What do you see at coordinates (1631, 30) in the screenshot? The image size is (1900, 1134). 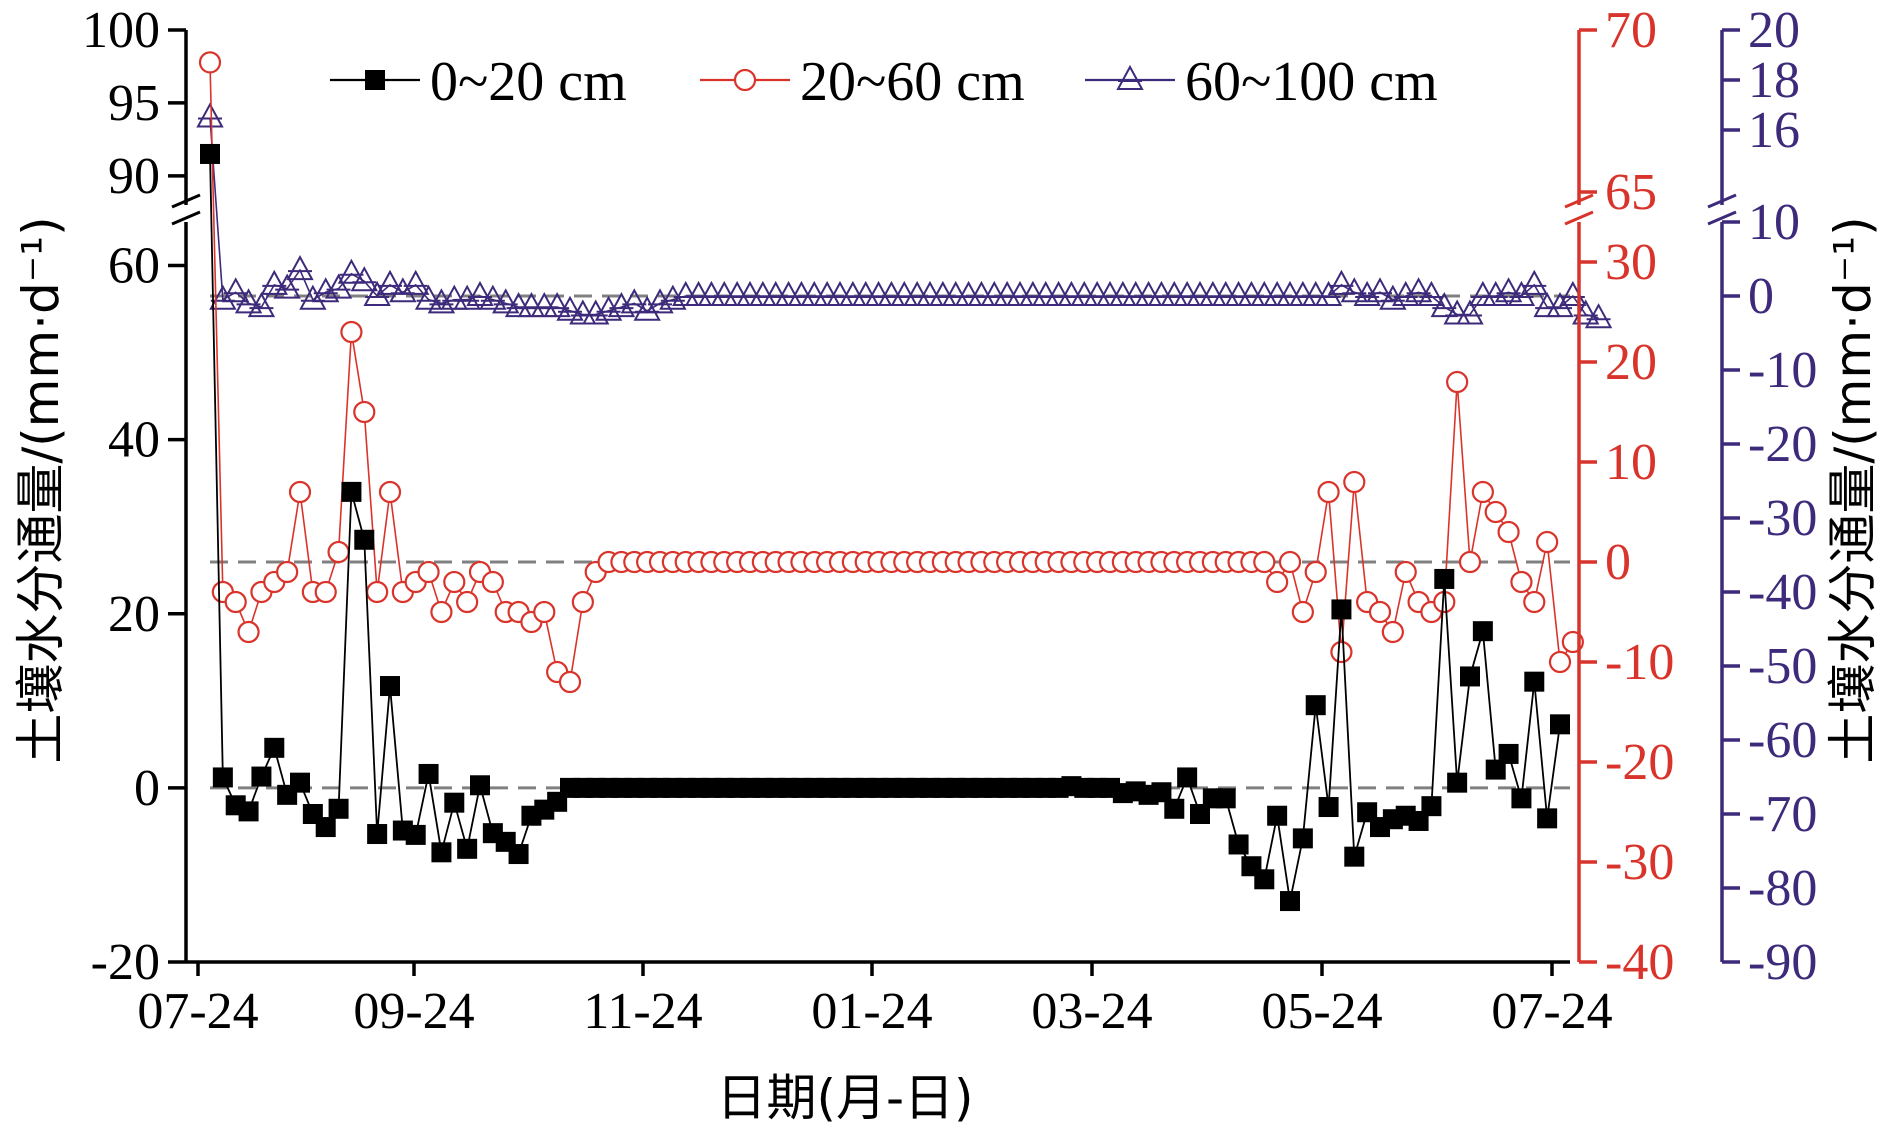 I see `right1-tick-label: 70` at bounding box center [1631, 30].